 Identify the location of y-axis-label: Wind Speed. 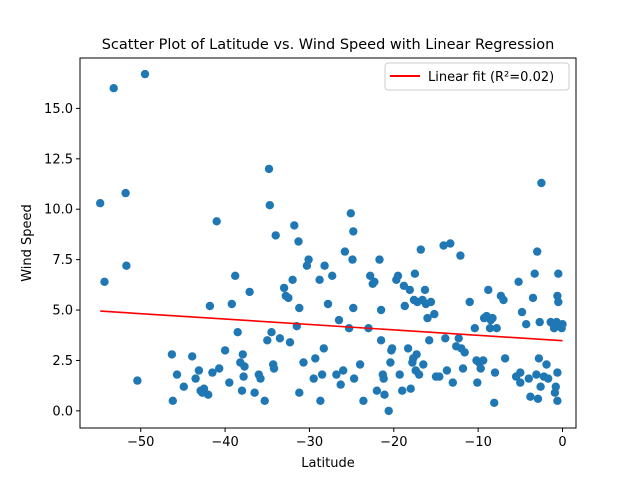
(27, 243).